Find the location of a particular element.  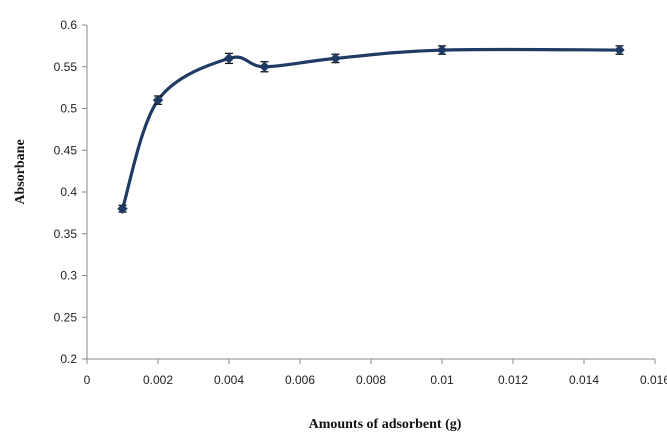

x-ticks: 0 0.002 0.004 0.006 0.008 0.01 0.012 0.014 0.016 is located at coordinates (375, 373).